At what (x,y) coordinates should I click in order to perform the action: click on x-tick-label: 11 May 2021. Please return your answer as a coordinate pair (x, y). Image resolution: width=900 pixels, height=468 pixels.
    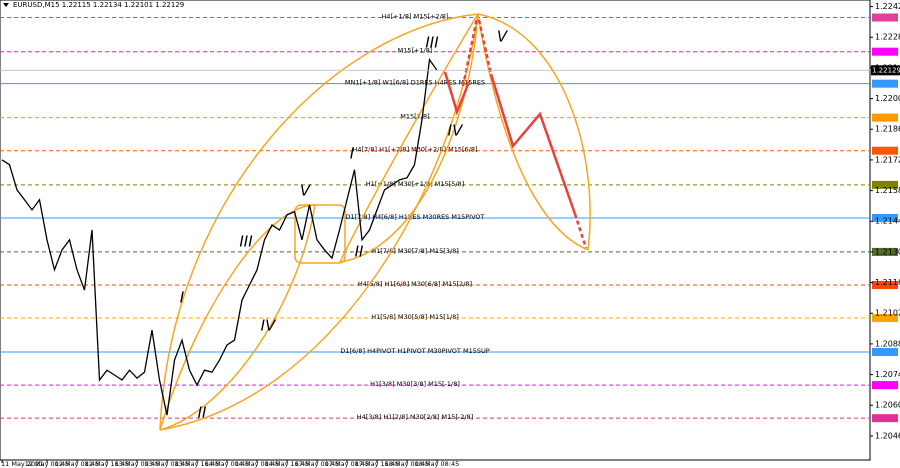
    Looking at the image, I should click on (22, 464).